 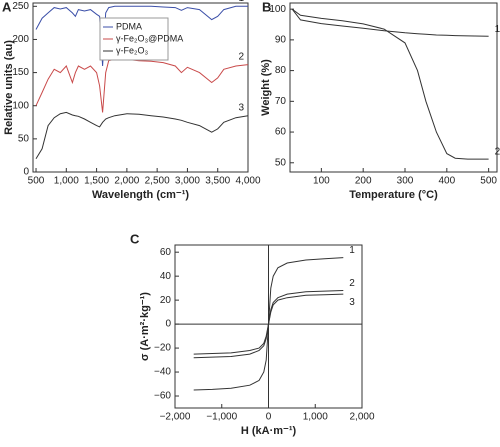 I want to click on x-axis-label: Wavelength (cm⁻¹), so click(x=140, y=195).